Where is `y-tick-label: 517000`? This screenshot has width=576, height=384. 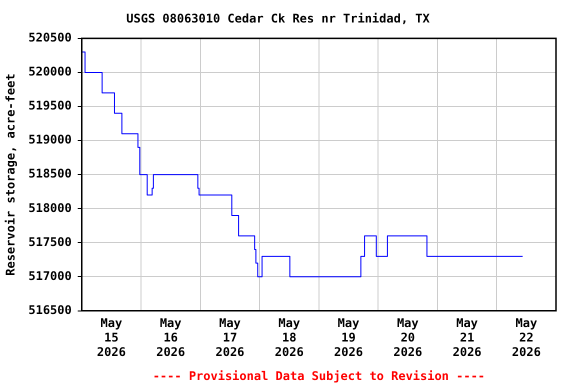 y-tick-label: 517000 is located at coordinates (50, 275).